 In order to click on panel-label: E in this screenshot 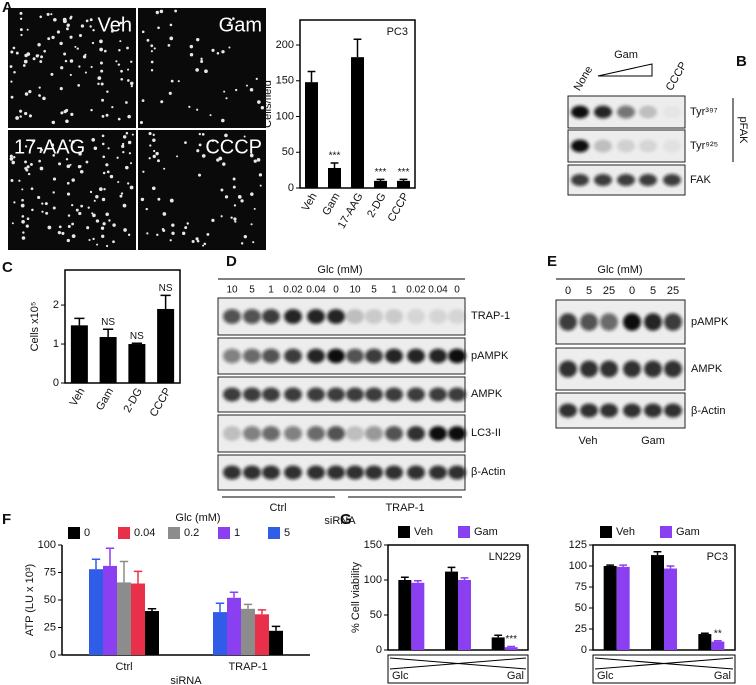, I will do `click(552, 261)`.